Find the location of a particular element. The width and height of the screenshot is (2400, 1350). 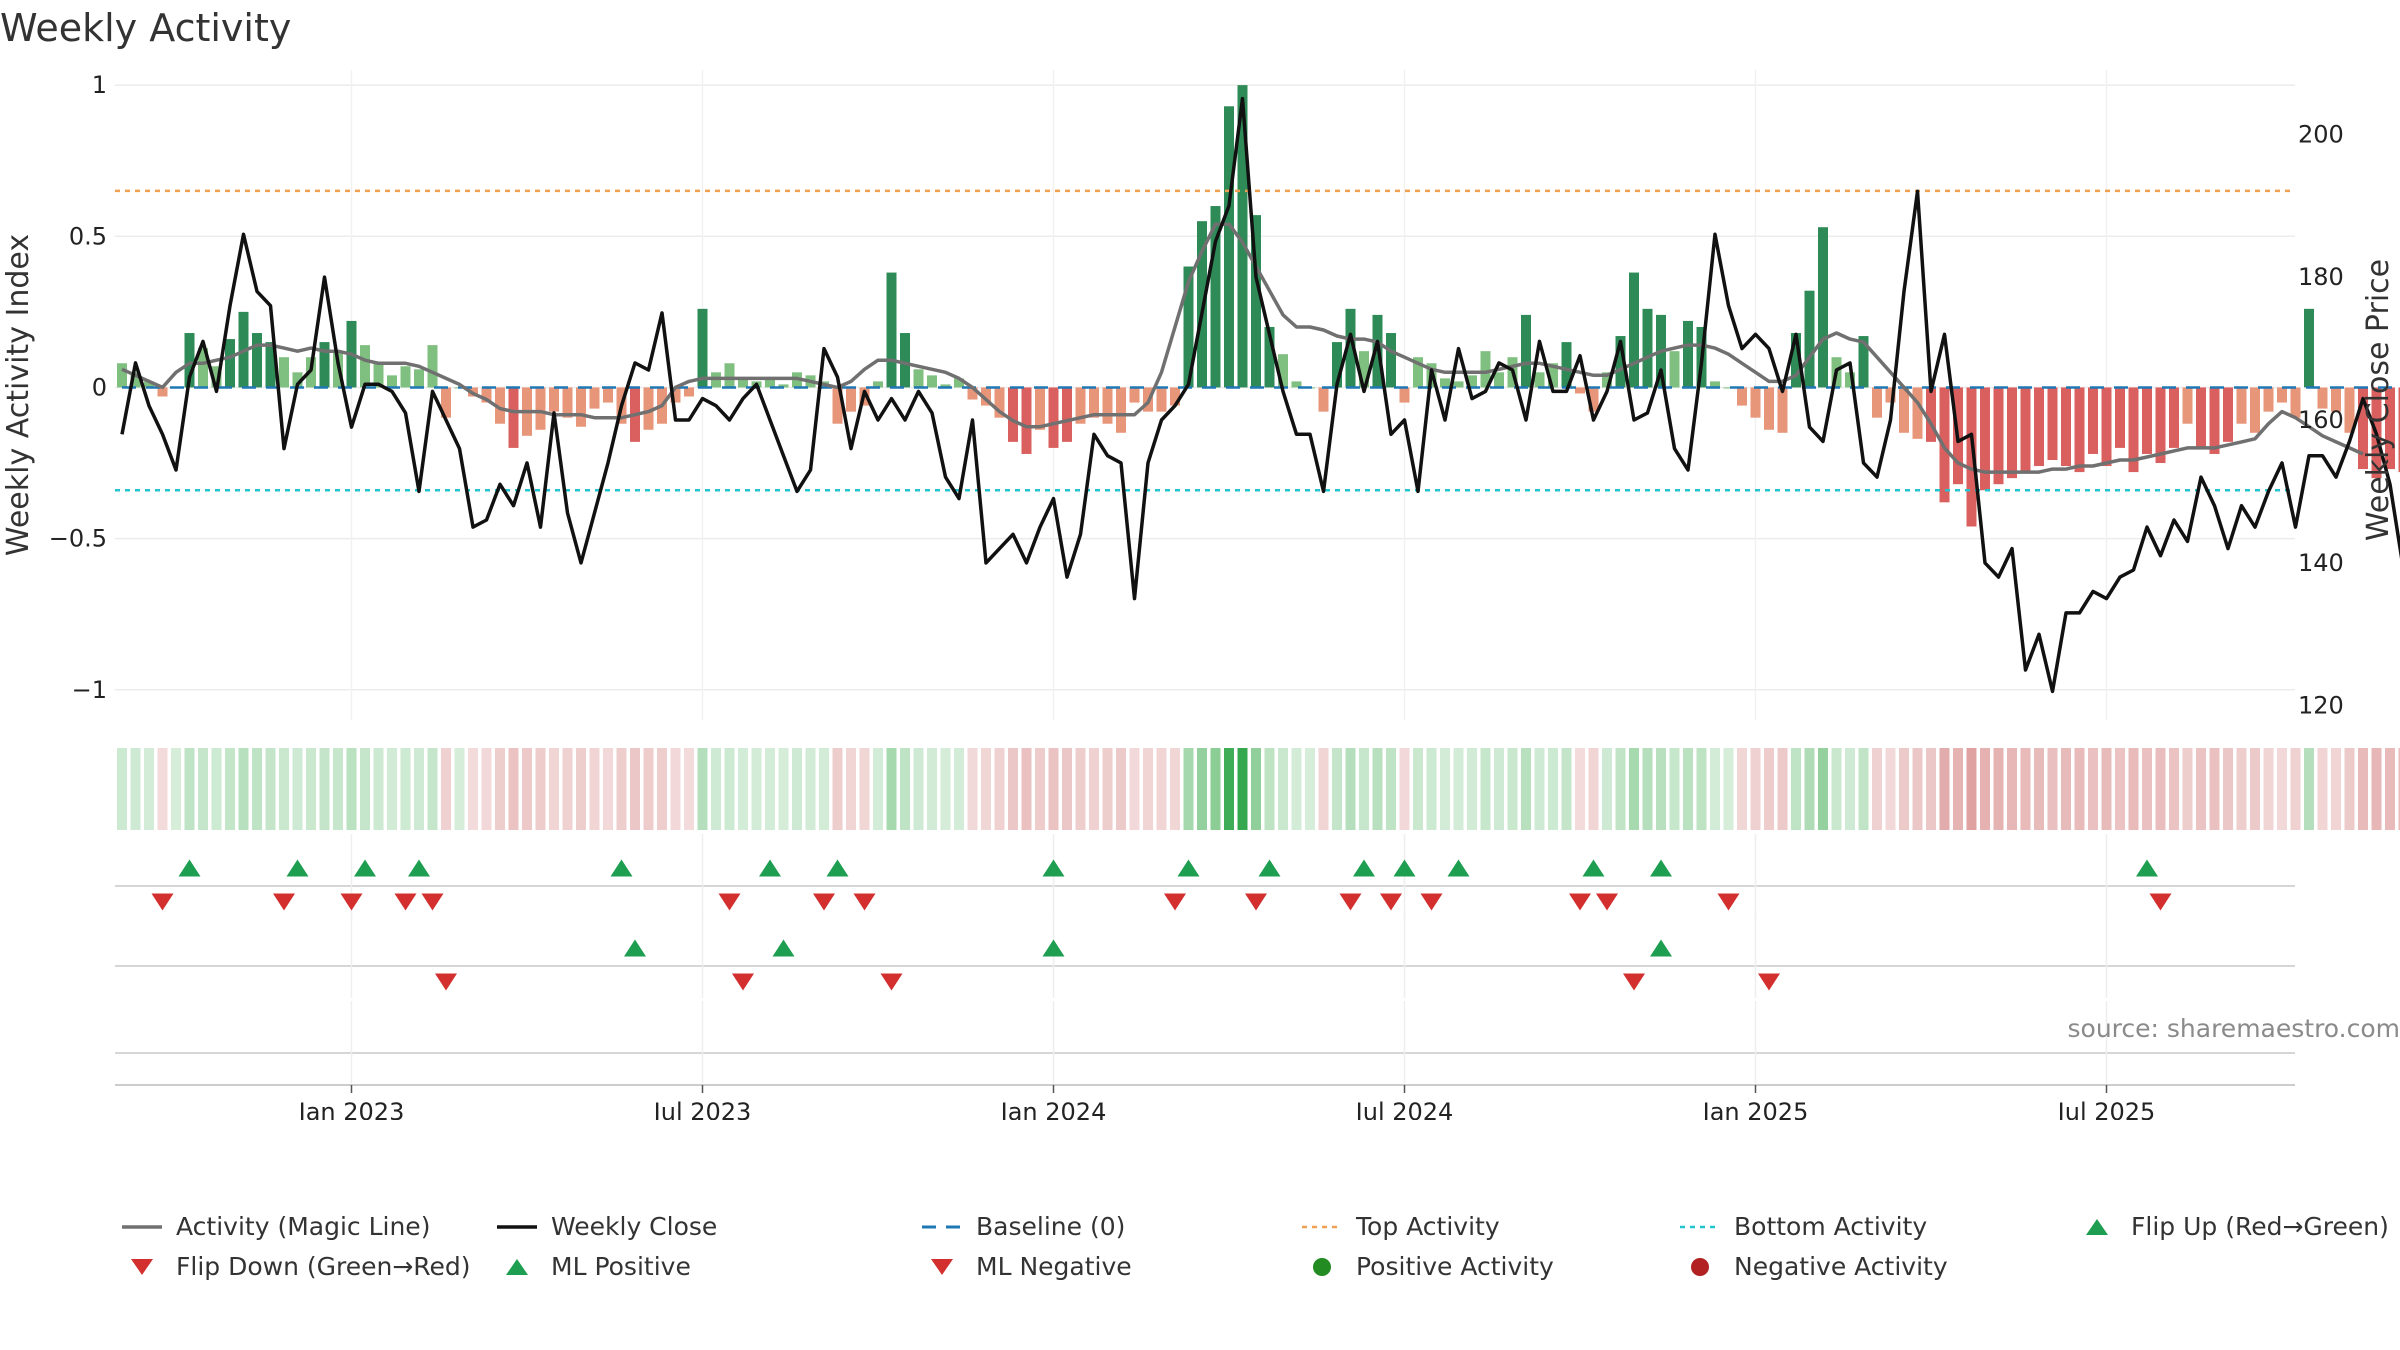

legend-label: Top Activity is located at coordinates (1428, 1226).